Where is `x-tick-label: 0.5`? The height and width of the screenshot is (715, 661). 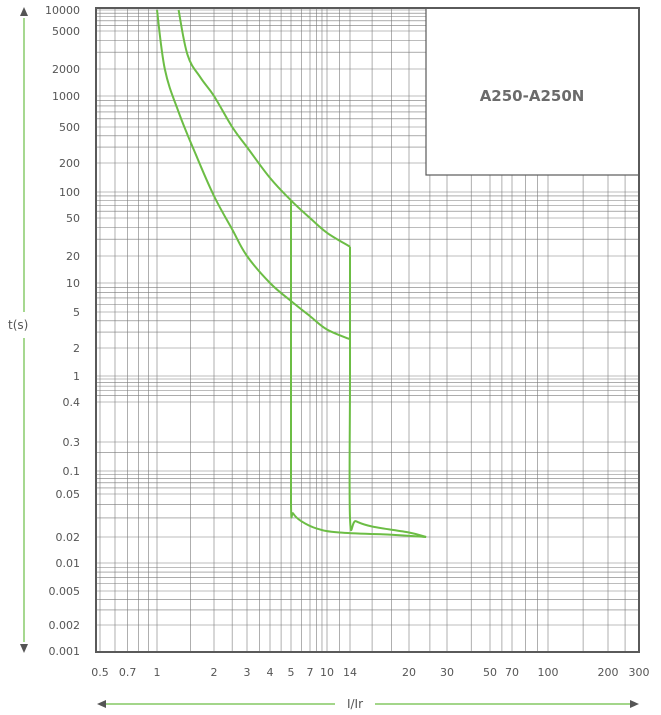 x-tick-label: 0.5 is located at coordinates (100, 672).